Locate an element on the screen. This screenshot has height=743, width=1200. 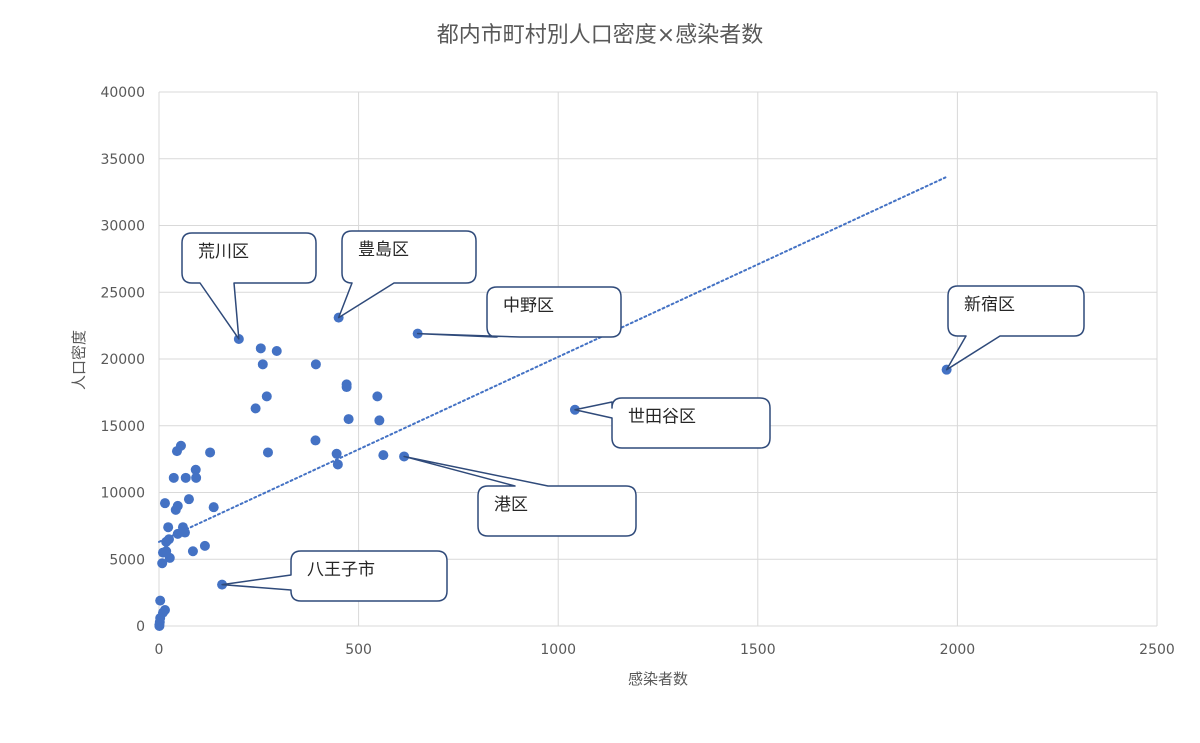
callout-label: 世田谷区 is located at coordinates (662, 417).